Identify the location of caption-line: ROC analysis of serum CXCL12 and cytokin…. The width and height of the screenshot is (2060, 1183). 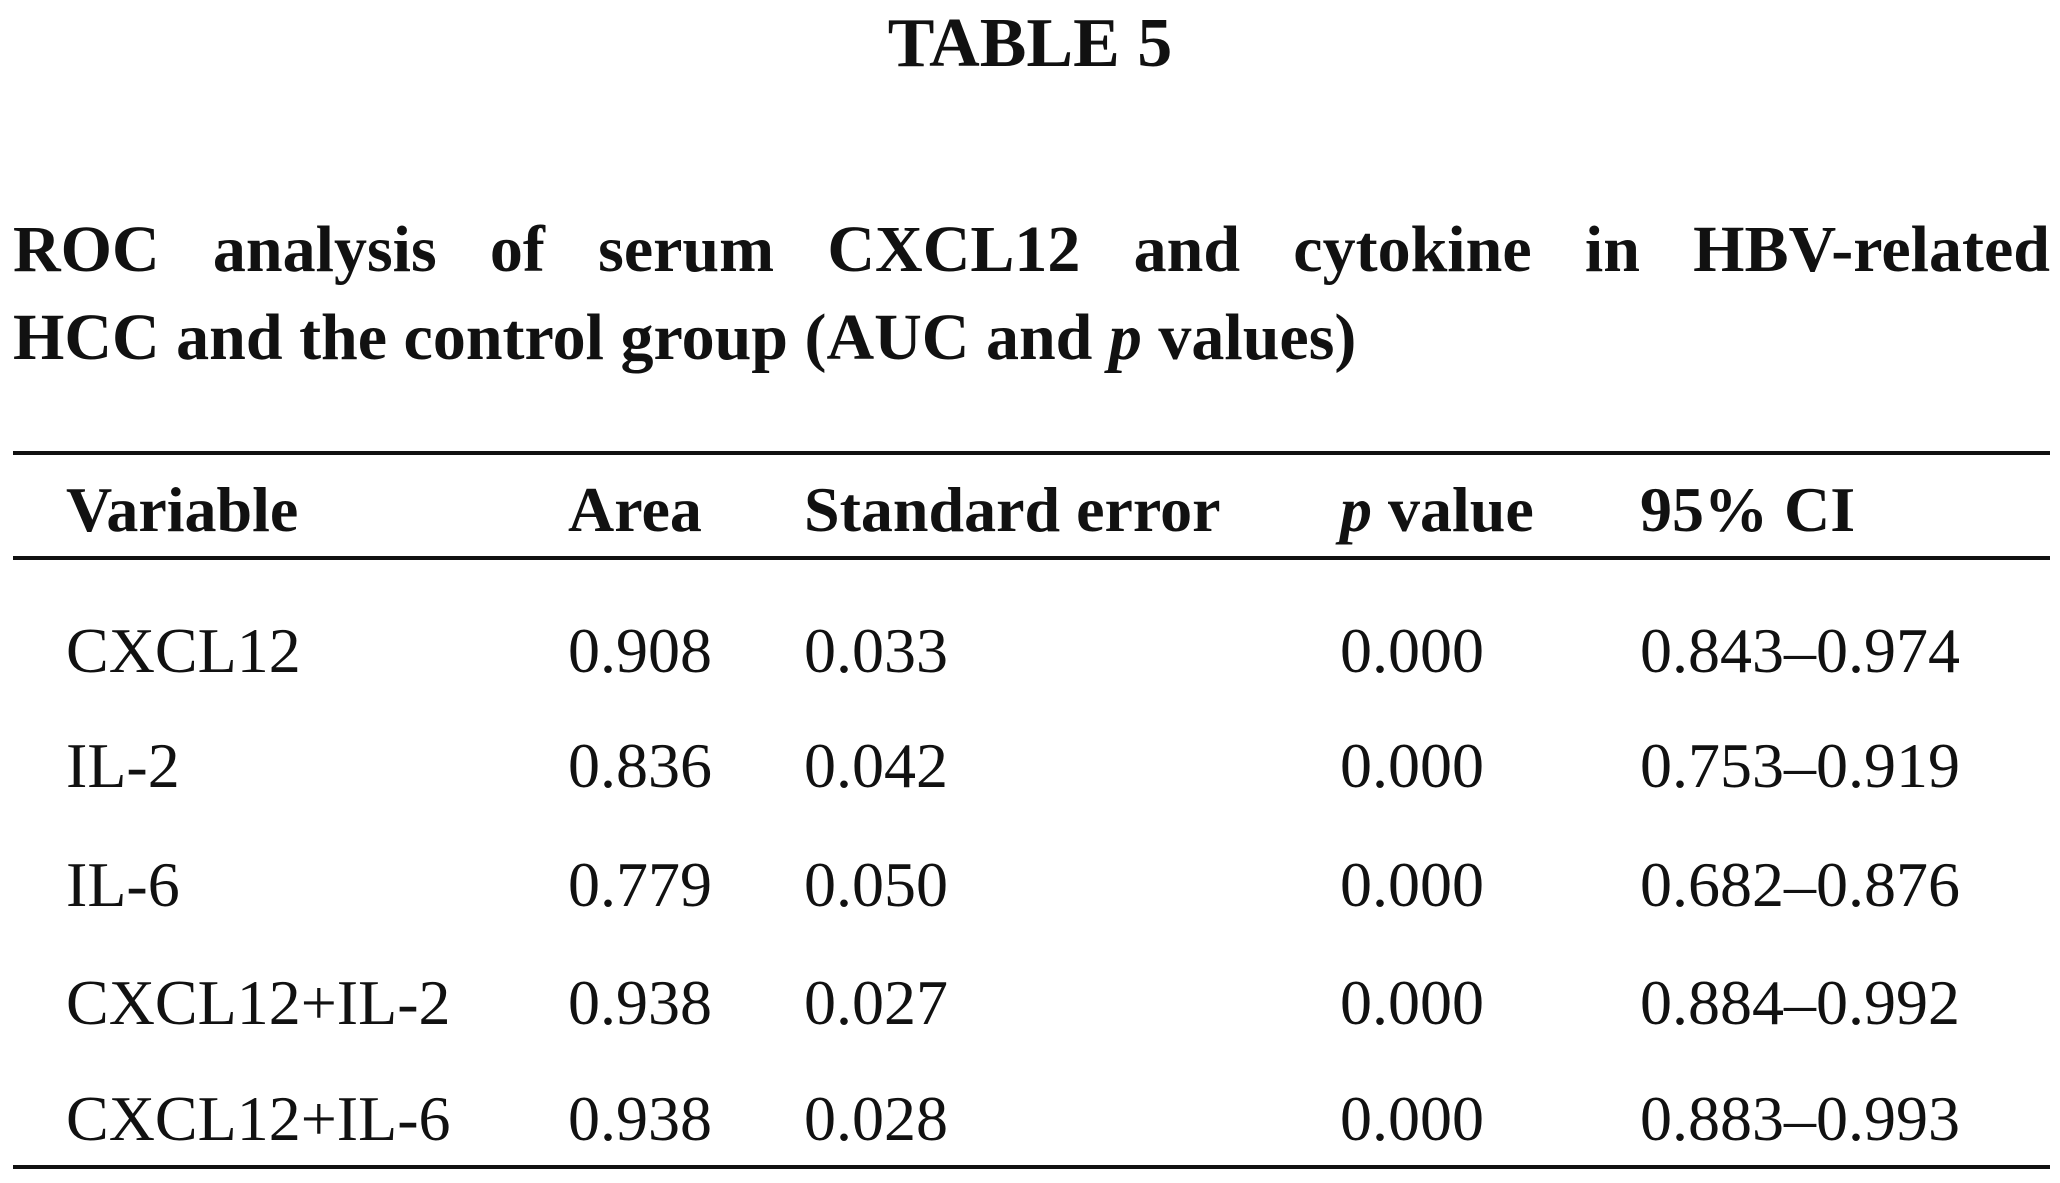
(1031, 249).